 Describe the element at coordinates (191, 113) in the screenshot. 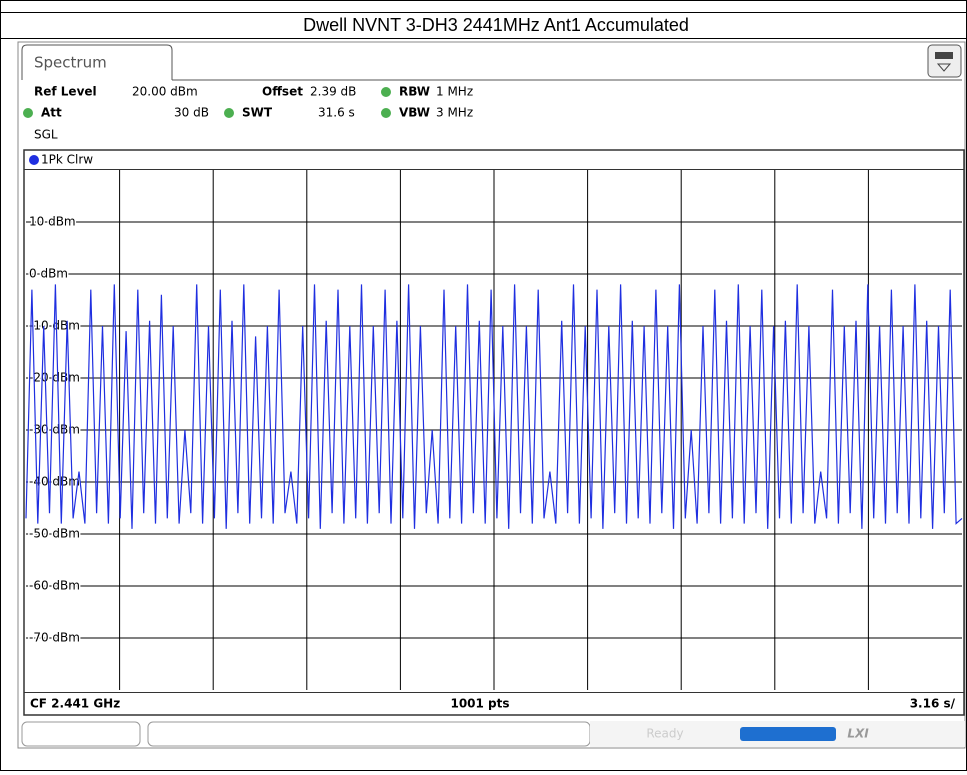

I see `setting-value: 30 dB` at that location.